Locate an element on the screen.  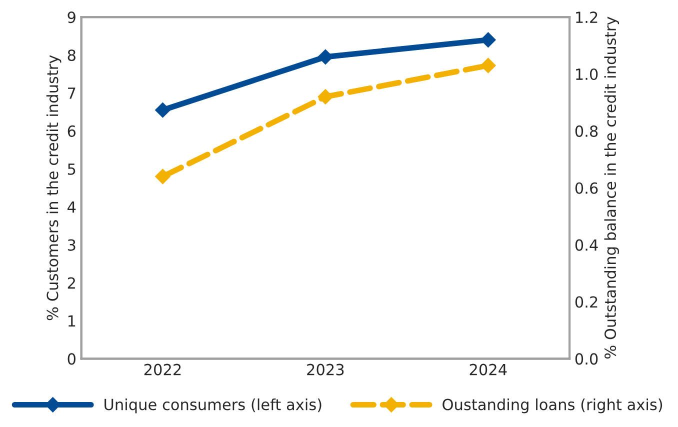
y-tick-label: 4 is located at coordinates (72, 207).